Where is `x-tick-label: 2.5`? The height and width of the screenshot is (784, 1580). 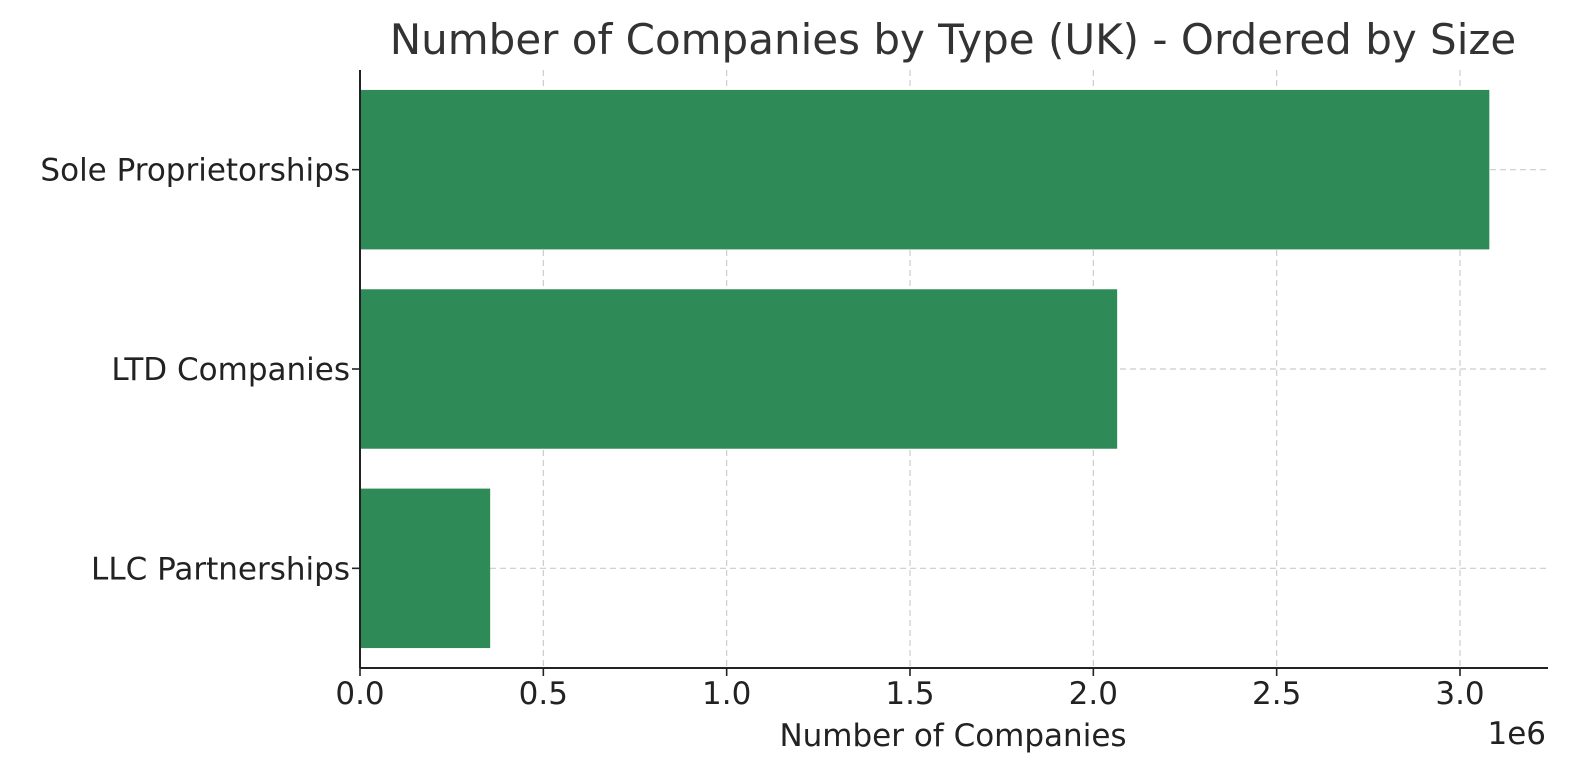 x-tick-label: 2.5 is located at coordinates (1276, 694).